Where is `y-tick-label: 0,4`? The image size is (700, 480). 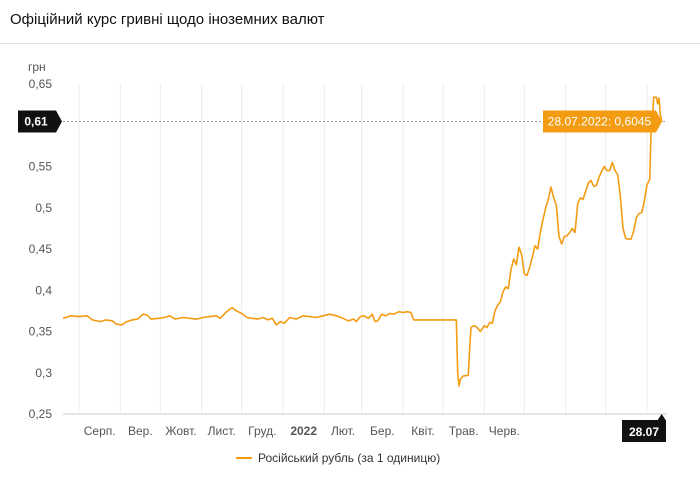
y-tick-label: 0,4 is located at coordinates (43, 290).